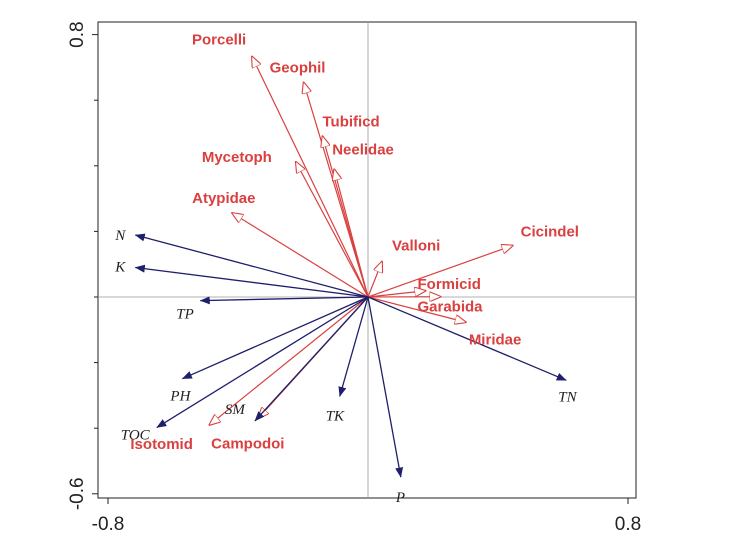 The image size is (729, 557). What do you see at coordinates (161, 444) in the screenshot?
I see `species-label: Isotomid` at bounding box center [161, 444].